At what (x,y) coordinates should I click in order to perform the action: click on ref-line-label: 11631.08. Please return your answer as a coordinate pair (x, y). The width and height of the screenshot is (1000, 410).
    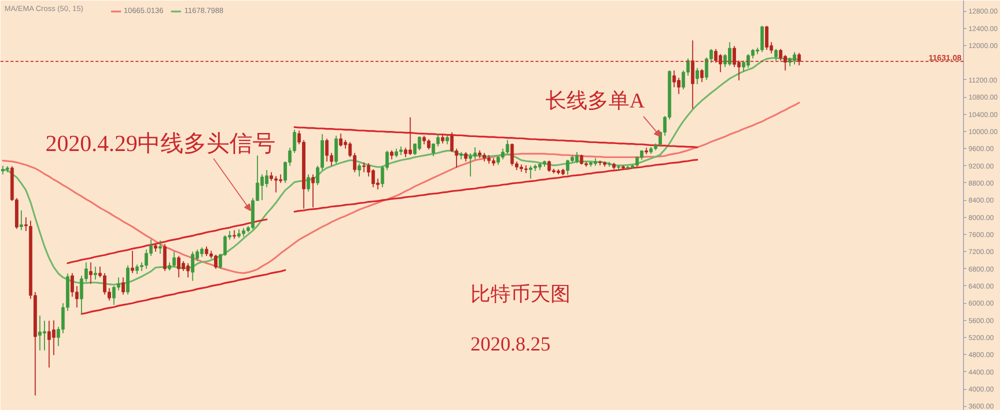
    Looking at the image, I should click on (945, 57).